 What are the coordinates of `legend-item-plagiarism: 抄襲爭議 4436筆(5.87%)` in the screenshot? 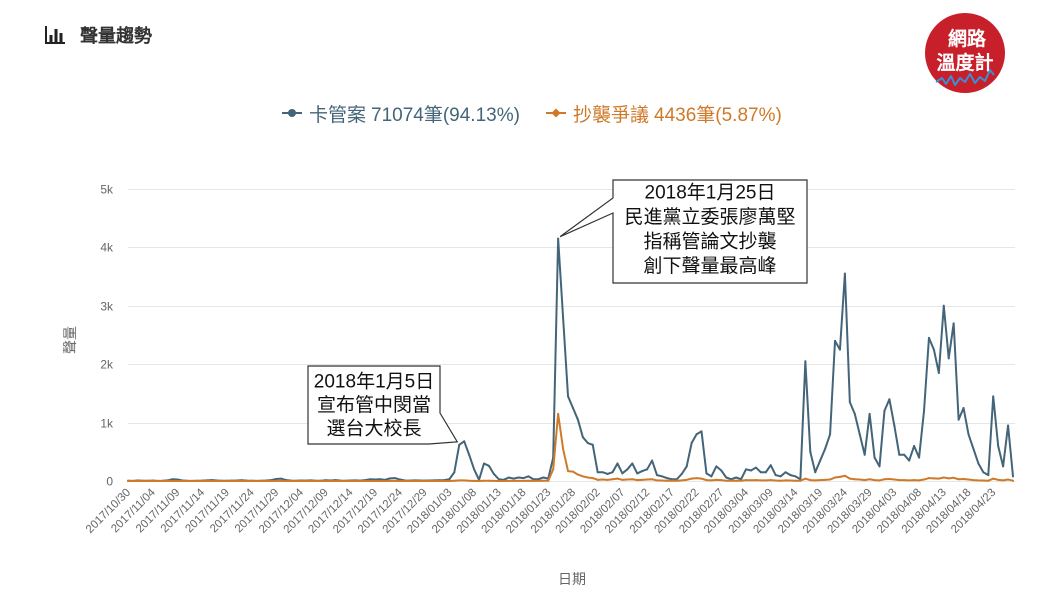 It's located at (663, 113).